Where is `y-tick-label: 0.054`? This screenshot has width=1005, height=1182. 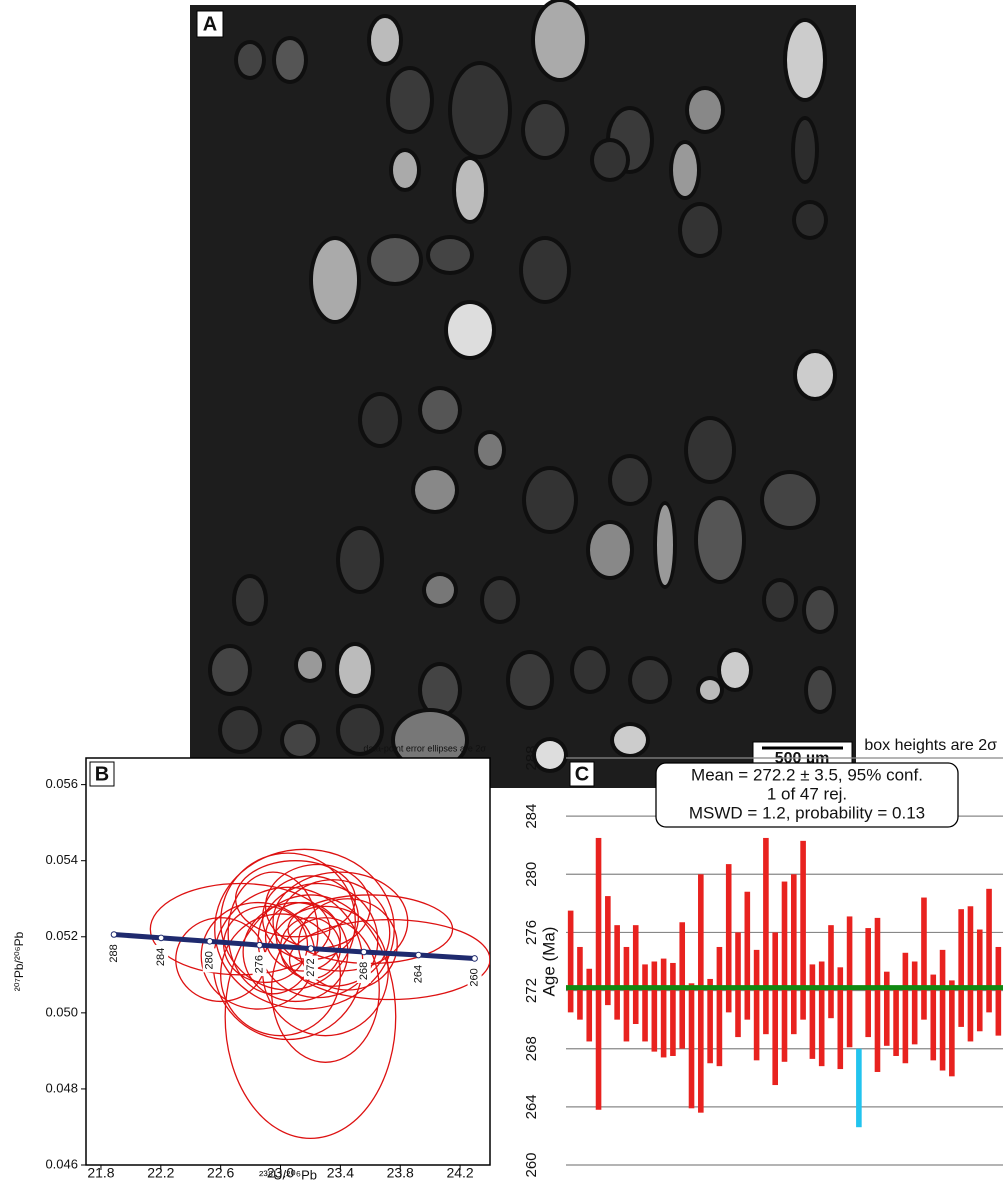
y-tick-label: 0.054 is located at coordinates (61, 859).